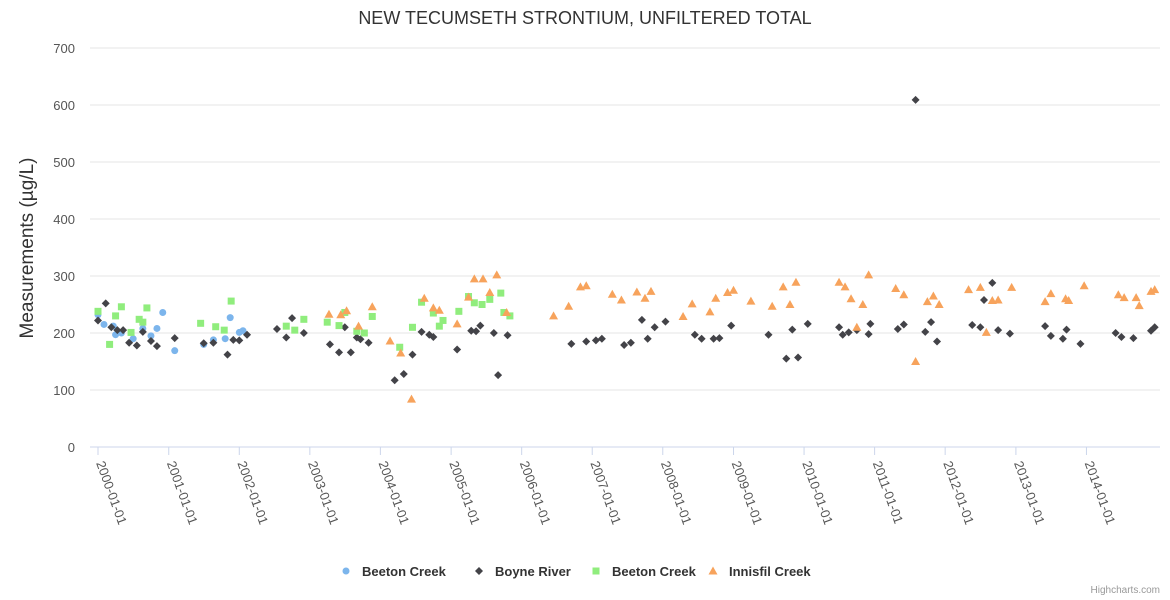 This screenshot has width=1170, height=600. What do you see at coordinates (1125, 590) in the screenshot?
I see `credits-link: Highcharts.com` at bounding box center [1125, 590].